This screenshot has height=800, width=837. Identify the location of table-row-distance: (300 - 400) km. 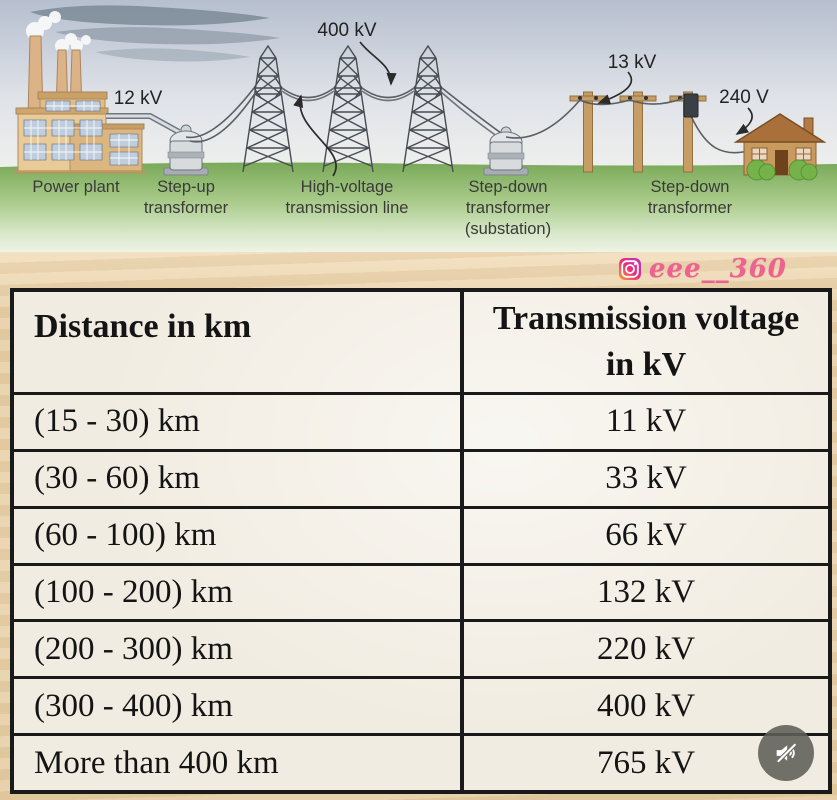
(239, 705).